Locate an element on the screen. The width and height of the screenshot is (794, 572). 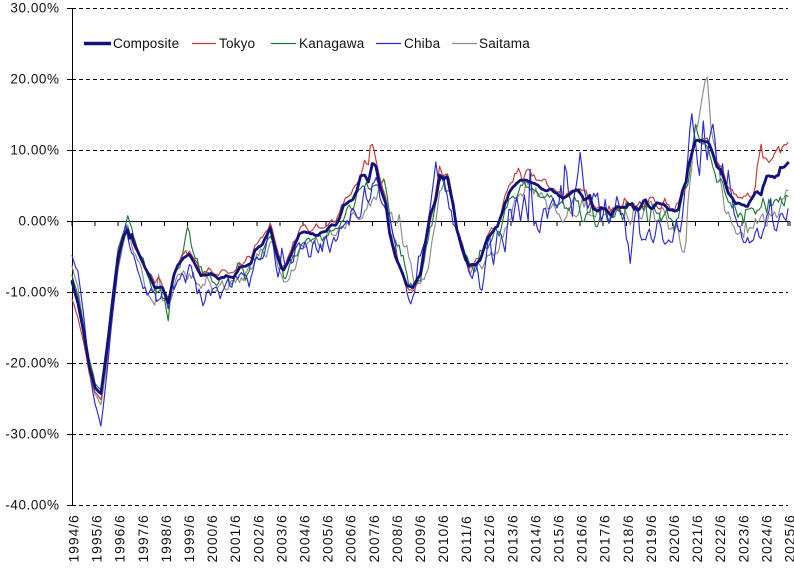
svg-text: 1994/6 is located at coordinates (74, 538).